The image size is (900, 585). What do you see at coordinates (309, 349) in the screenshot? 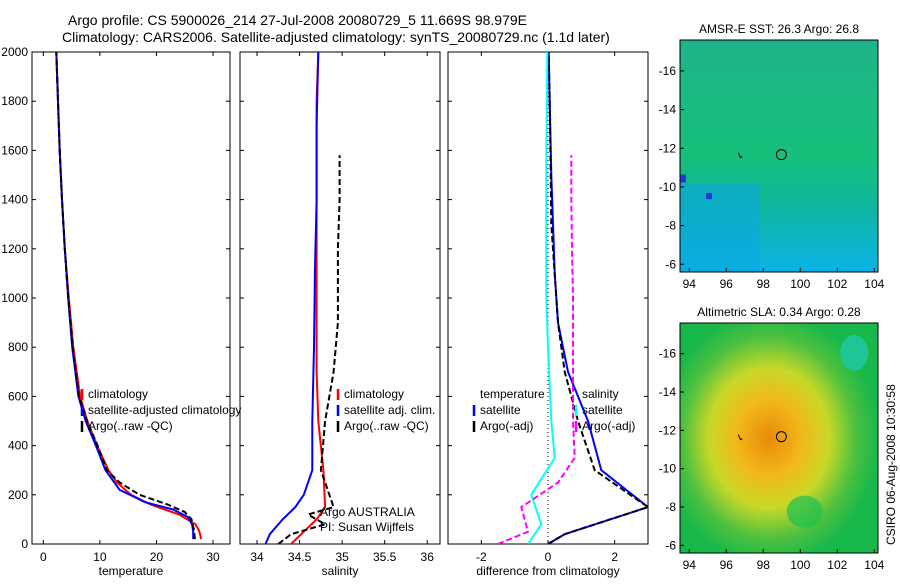
I see `salinity-series-argo-raw-qc-` at bounding box center [309, 349].